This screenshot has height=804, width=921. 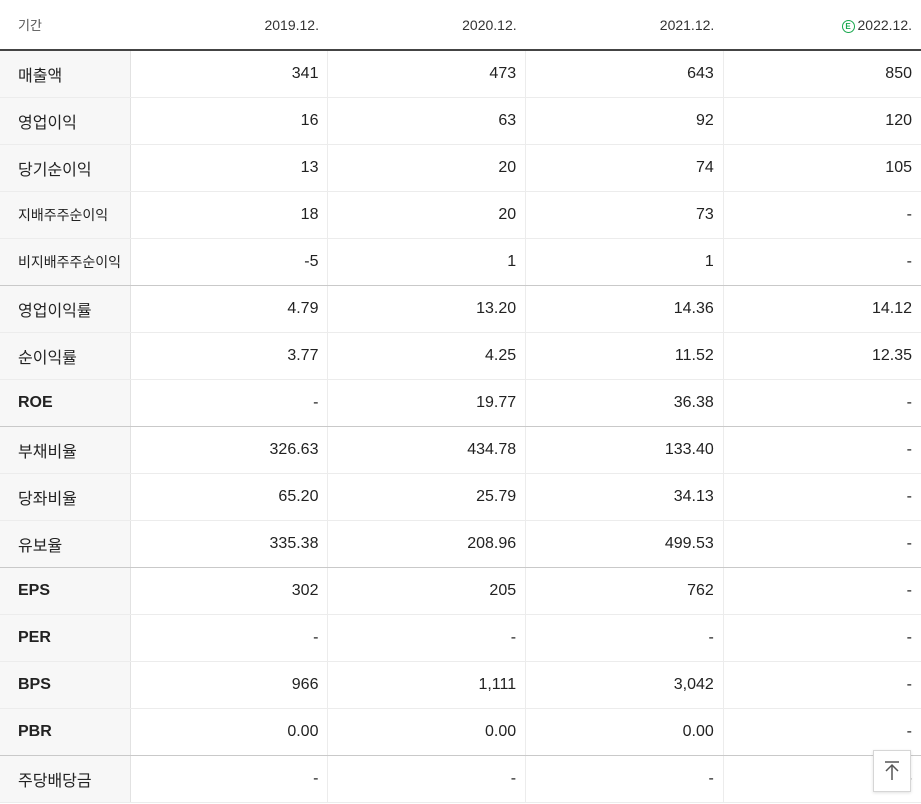 I want to click on table-cell: 14.12, so click(x=822, y=309).